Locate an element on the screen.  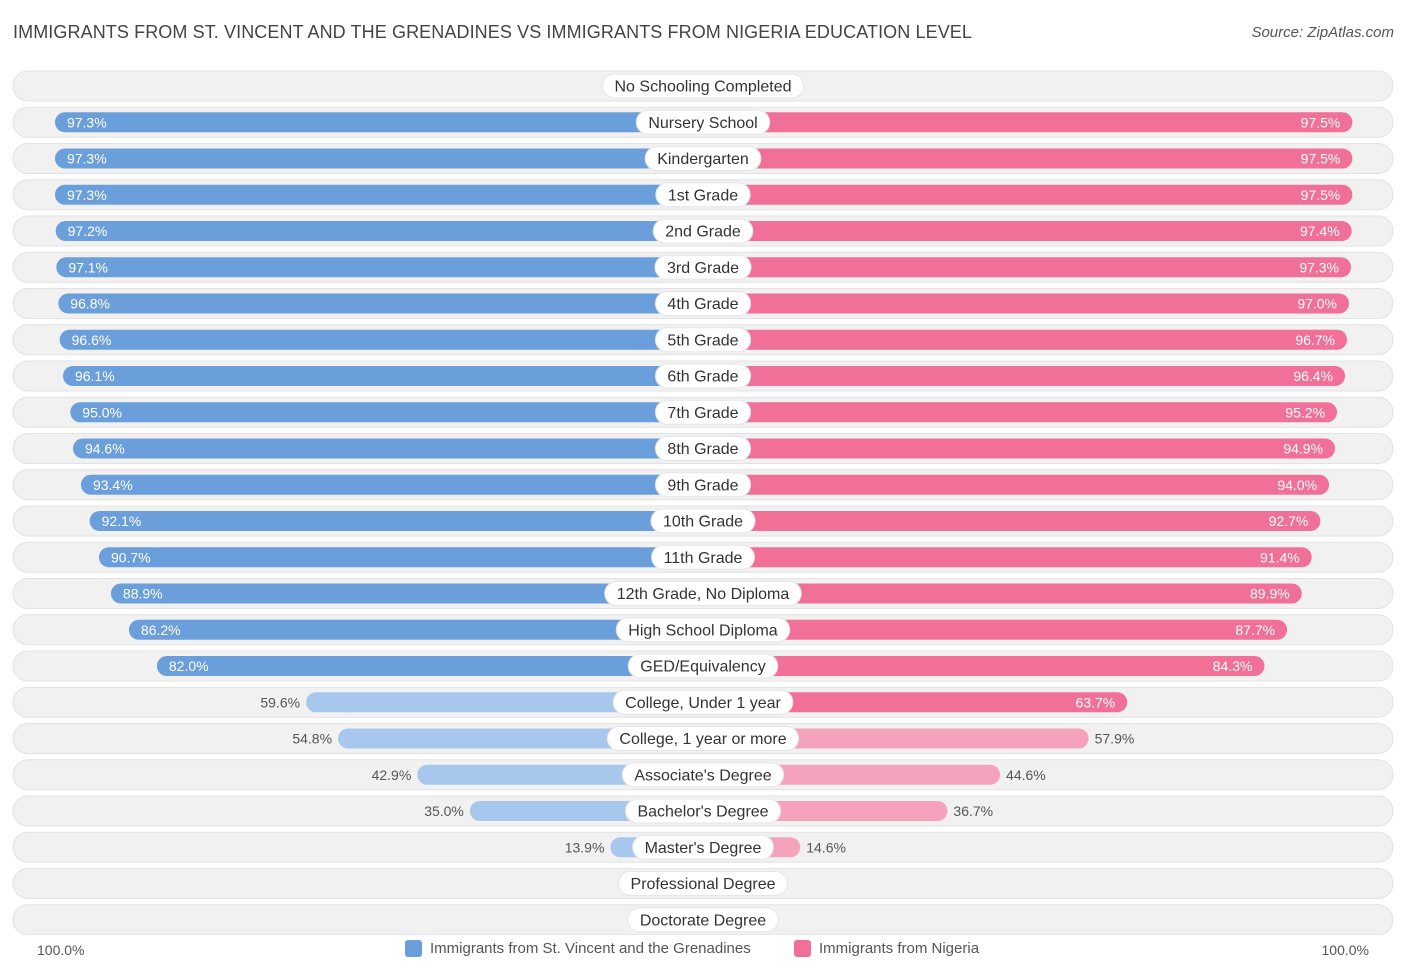
value-label-left: 96.8% is located at coordinates (90, 304).